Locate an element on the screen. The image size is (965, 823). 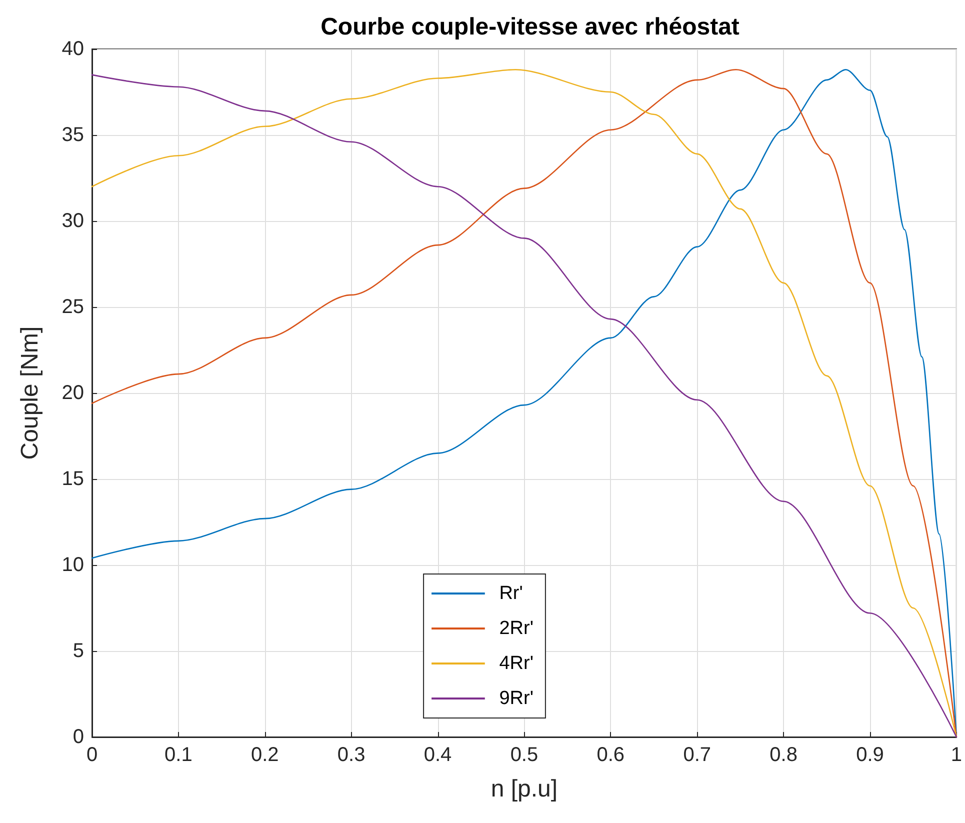
x-tick-label: 0.6 is located at coordinates (610, 755).